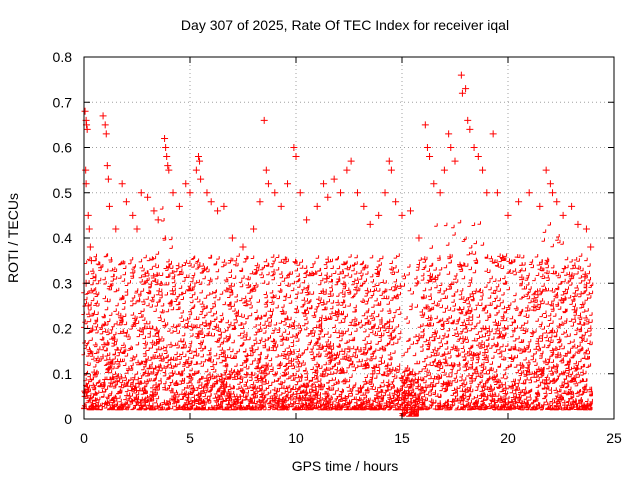  Describe the element at coordinates (63, 374) in the screenshot. I see `y-tick-label: 0.1` at that location.